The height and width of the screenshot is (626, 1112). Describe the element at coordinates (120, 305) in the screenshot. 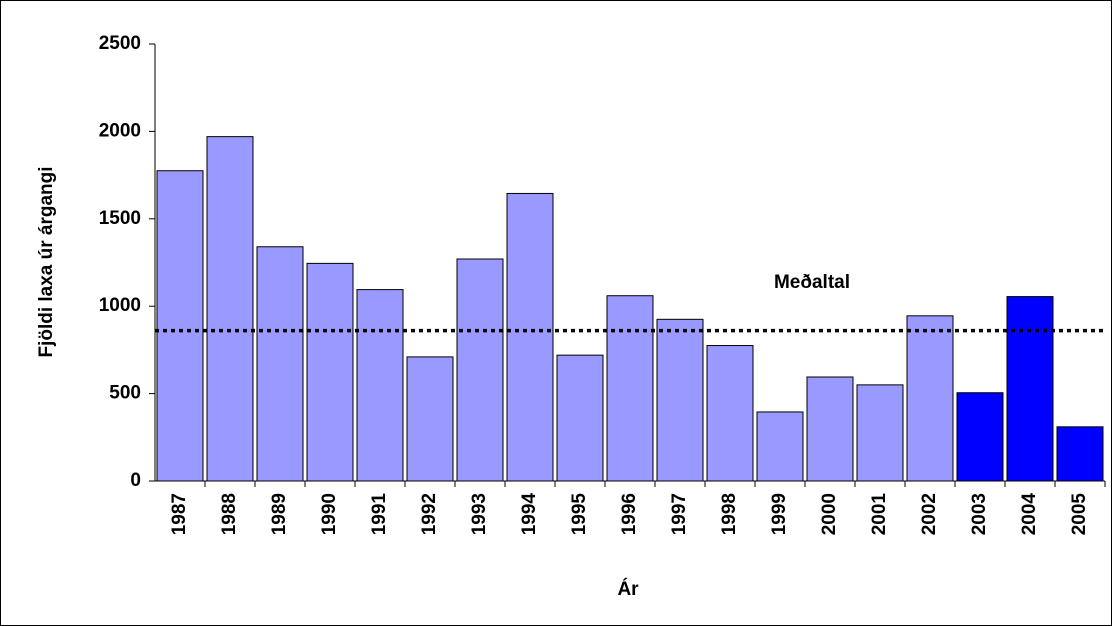

I see `y-tick-label: 1000` at that location.